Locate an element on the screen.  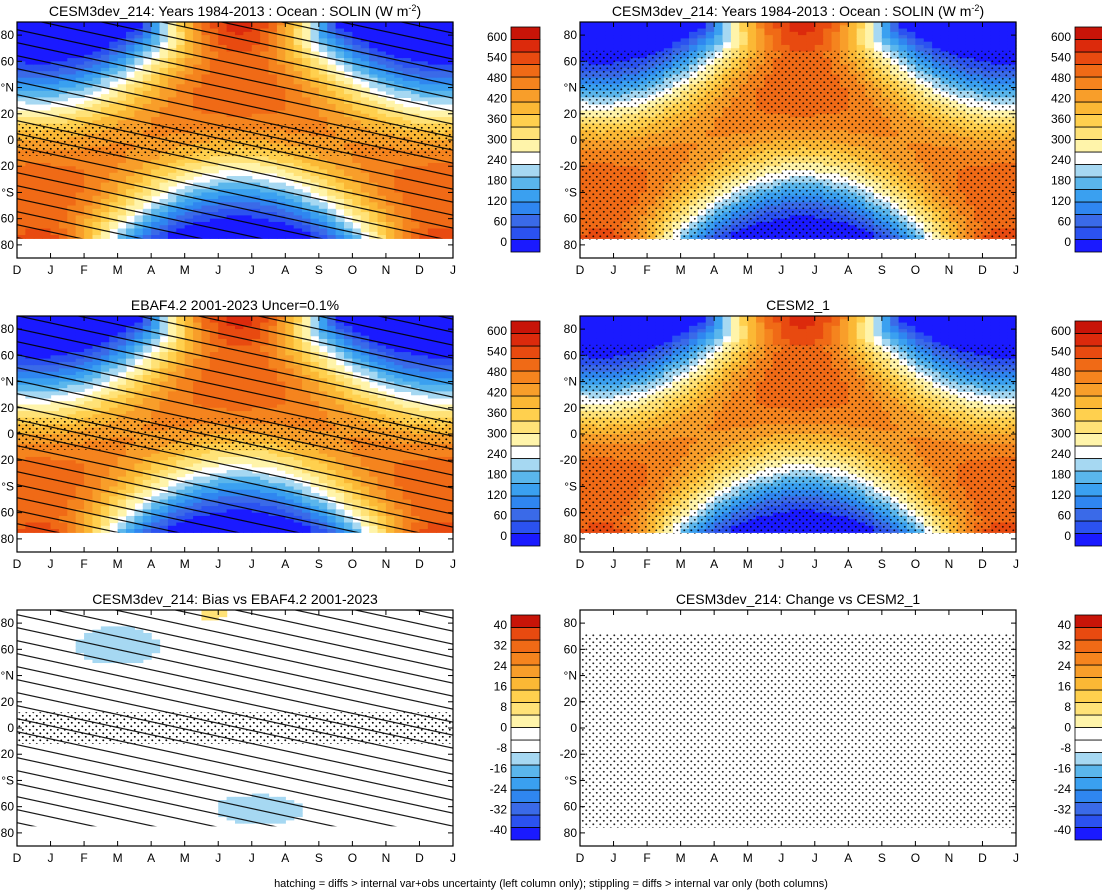
y-tick-label: 20 is located at coordinates (8, 114).